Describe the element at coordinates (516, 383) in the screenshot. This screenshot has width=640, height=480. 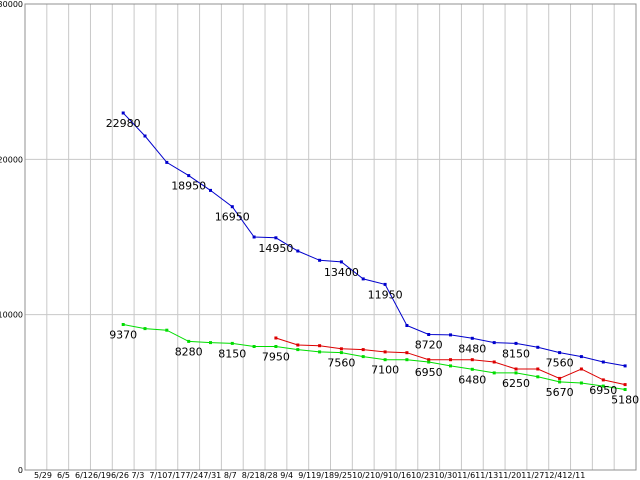
I see `data-label: 6250` at that location.